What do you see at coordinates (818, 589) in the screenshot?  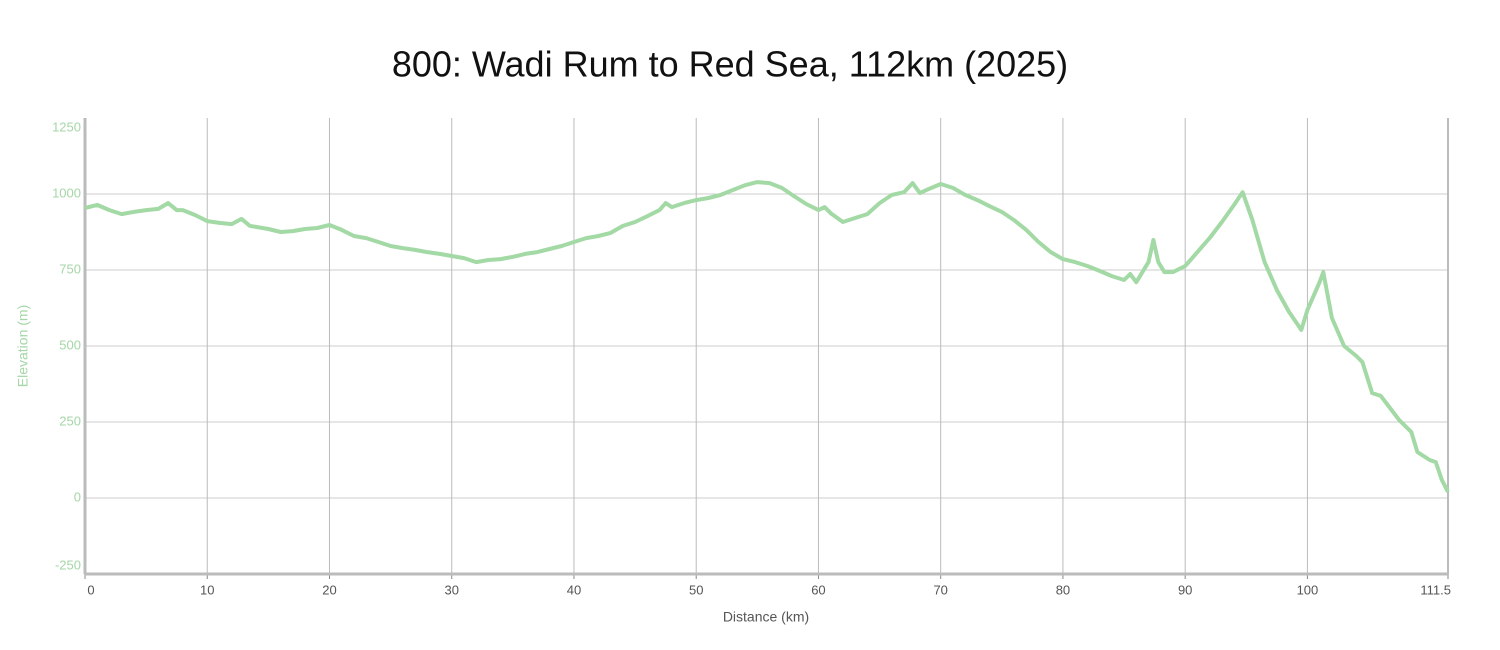 I see `x-tick-label: 60` at bounding box center [818, 589].